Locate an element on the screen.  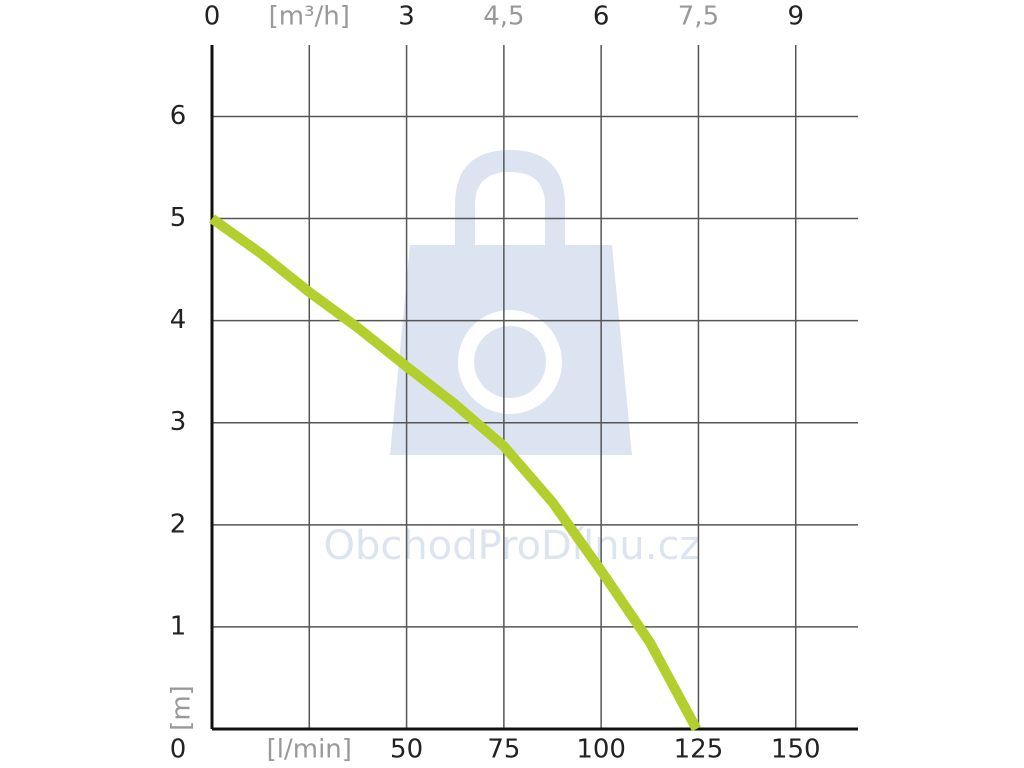
y-tick-label: 5 is located at coordinates (178, 218).